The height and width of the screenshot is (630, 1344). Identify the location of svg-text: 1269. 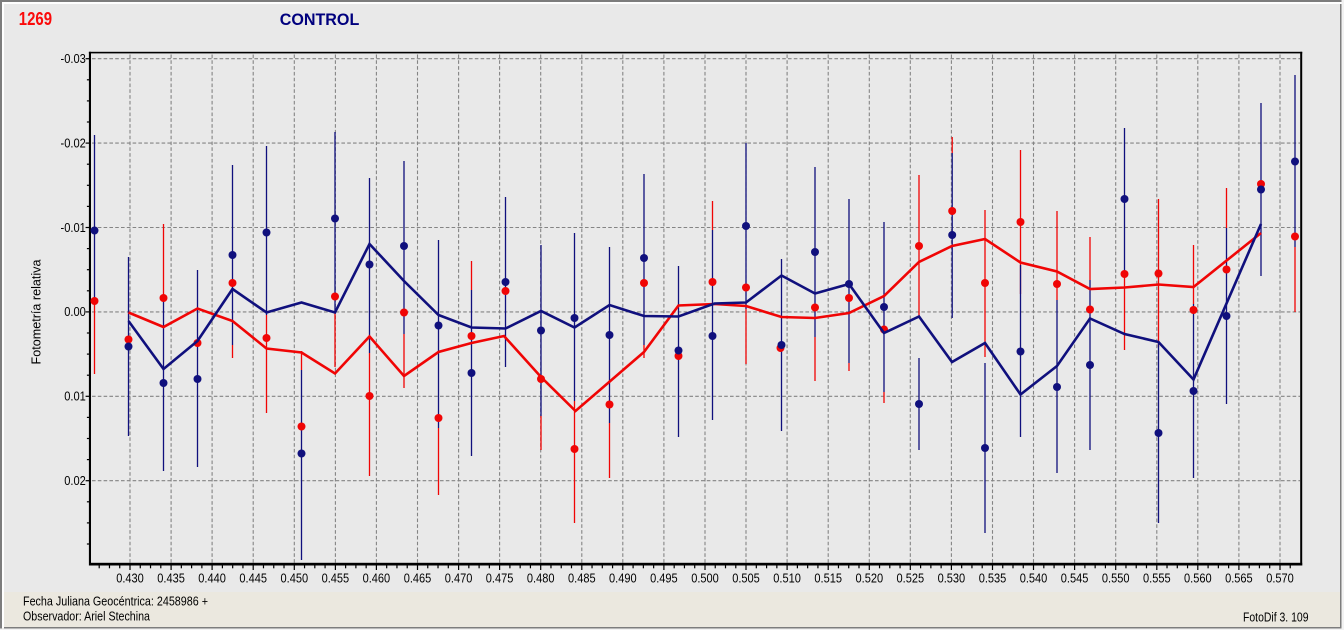
(35, 19).